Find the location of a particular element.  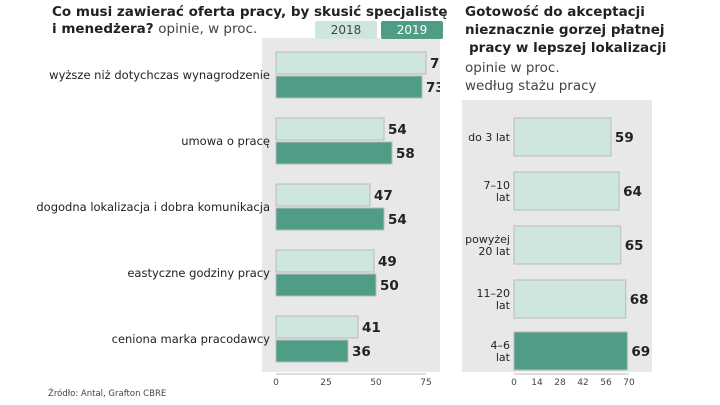

x-tick-label: 42 is located at coordinates (582, 383).